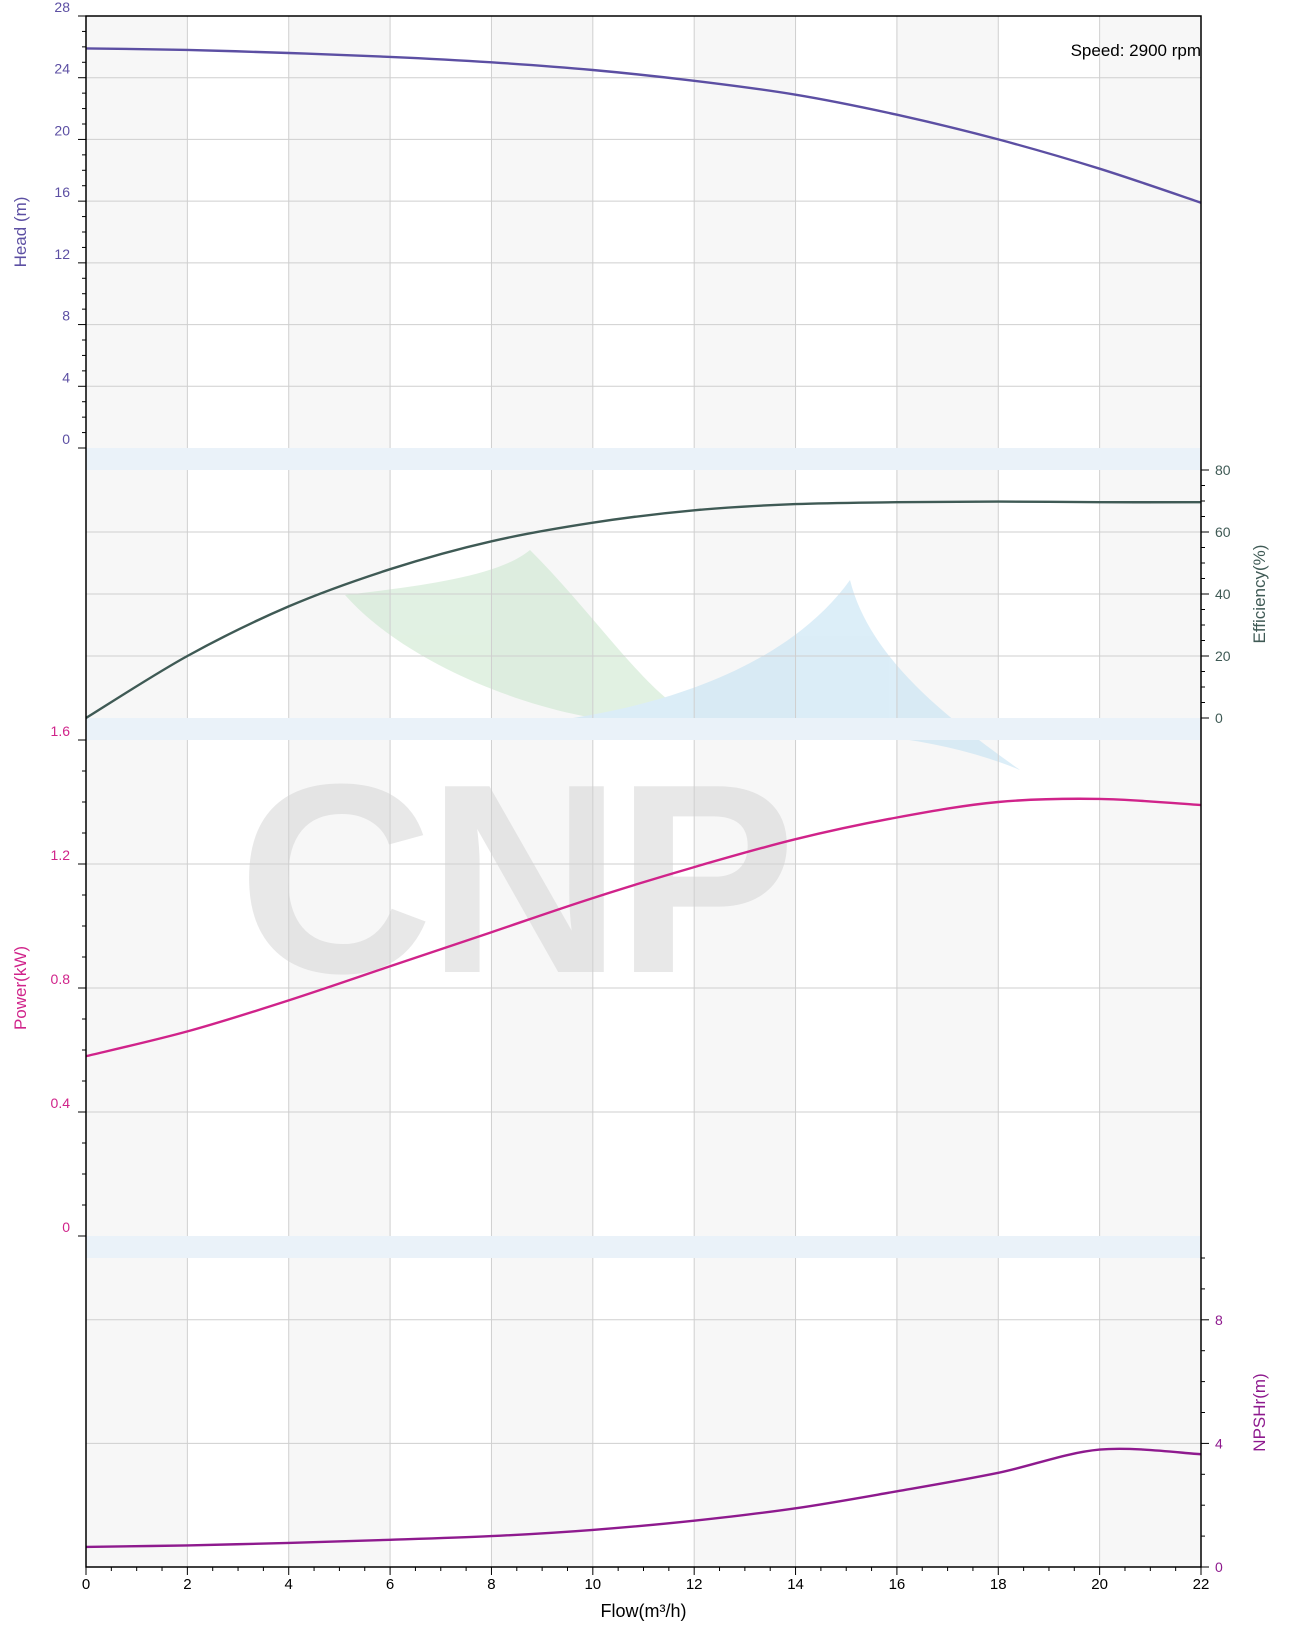 This screenshot has height=1647, width=1292. What do you see at coordinates (20, 988) in the screenshot?
I see `power-axis-title: Power(kW)` at bounding box center [20, 988].